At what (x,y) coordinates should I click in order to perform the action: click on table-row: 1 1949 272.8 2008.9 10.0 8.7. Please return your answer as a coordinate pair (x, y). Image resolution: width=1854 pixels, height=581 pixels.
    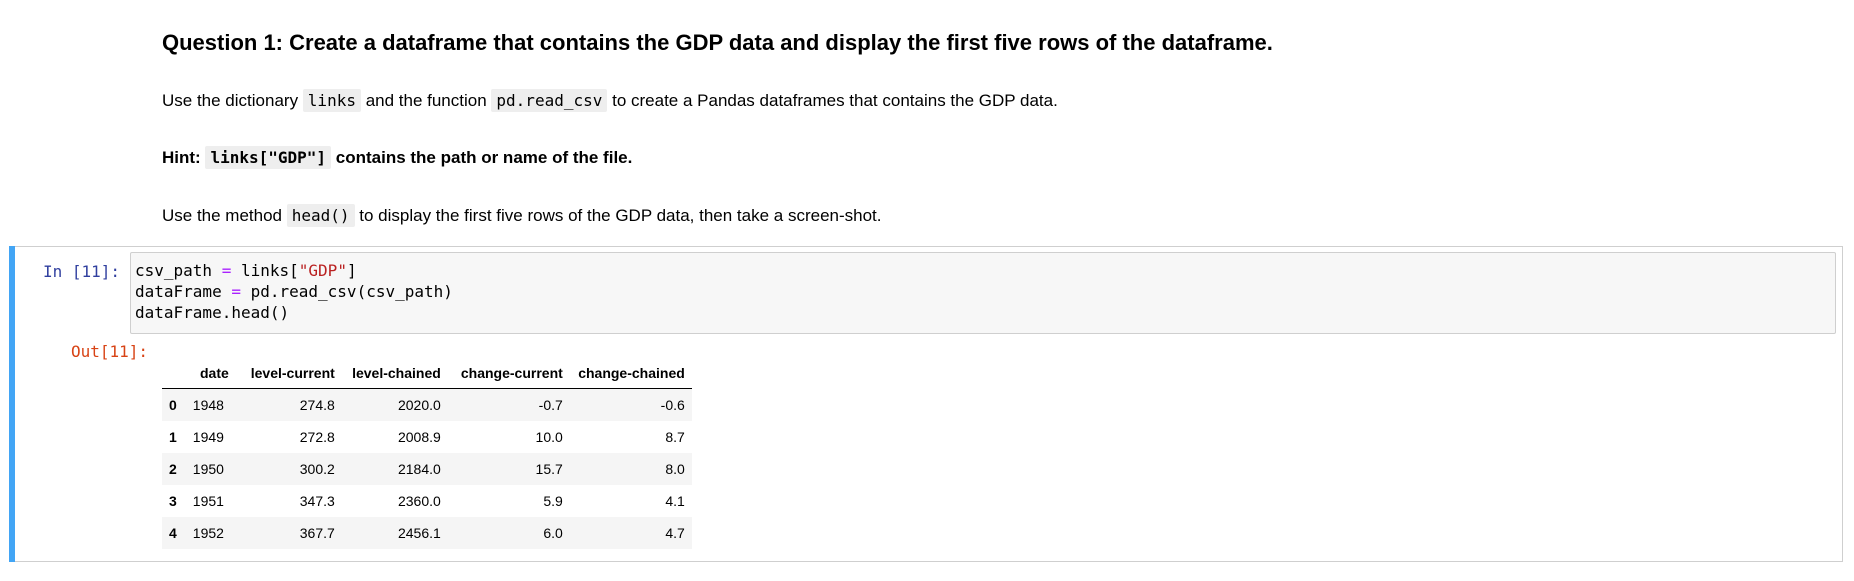
    Looking at the image, I should click on (427, 437).